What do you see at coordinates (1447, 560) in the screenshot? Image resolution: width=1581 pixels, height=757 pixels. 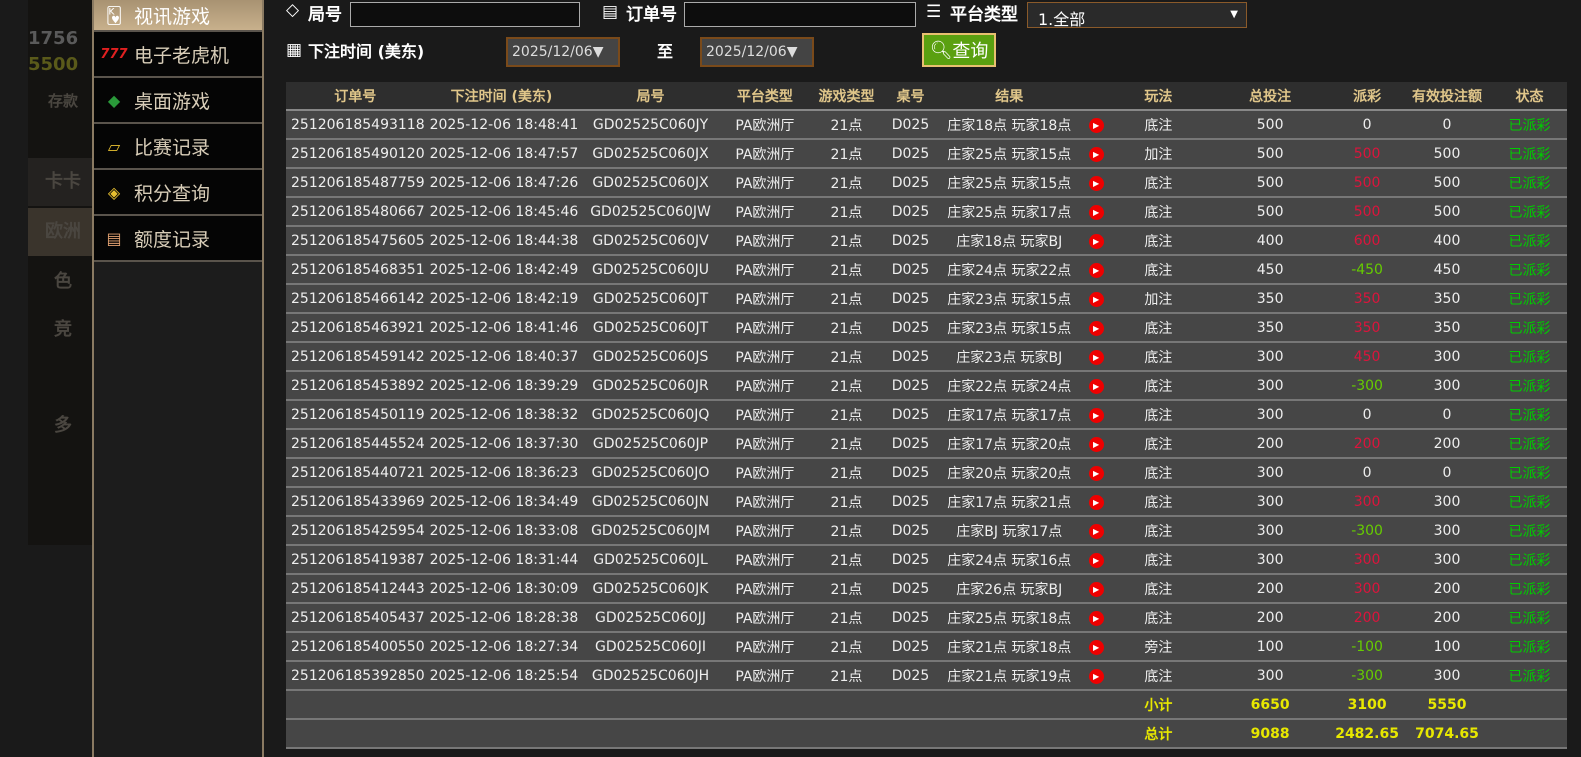 I see `valid-bet: 300` at bounding box center [1447, 560].